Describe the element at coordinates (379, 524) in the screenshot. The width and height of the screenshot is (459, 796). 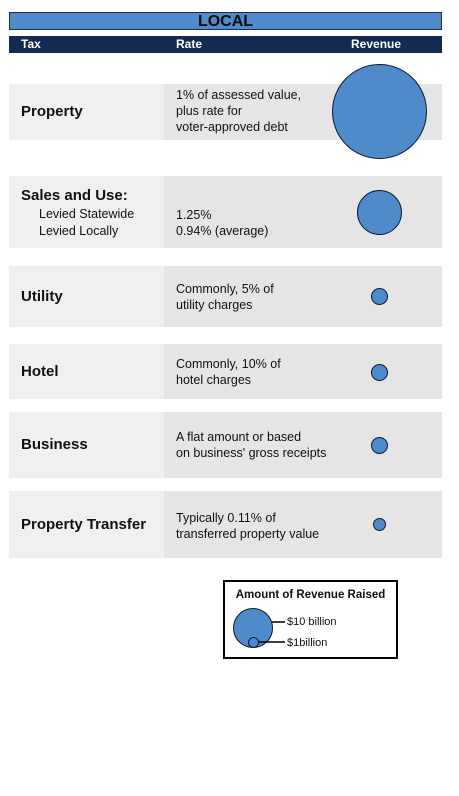
I see `revenue-bubble-property-transfer` at that location.